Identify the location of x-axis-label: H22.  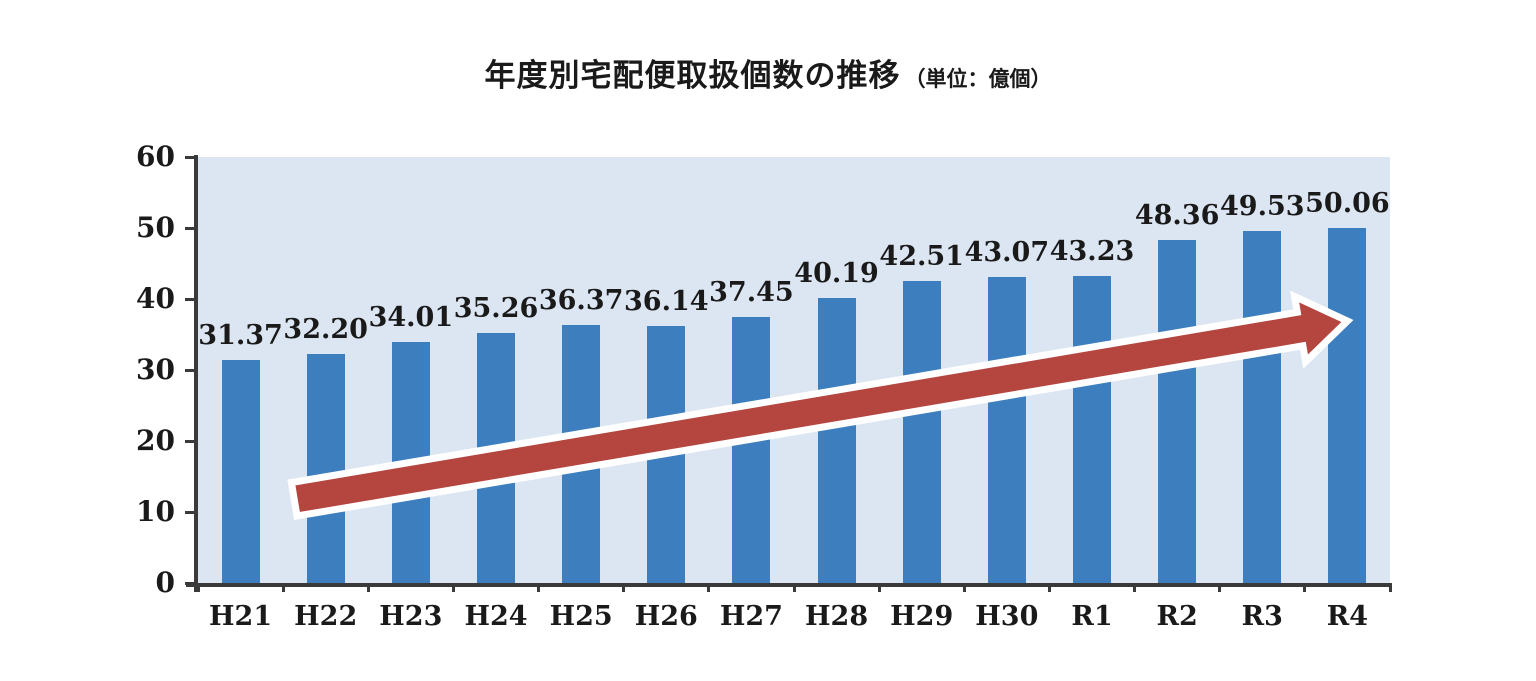
(326, 616).